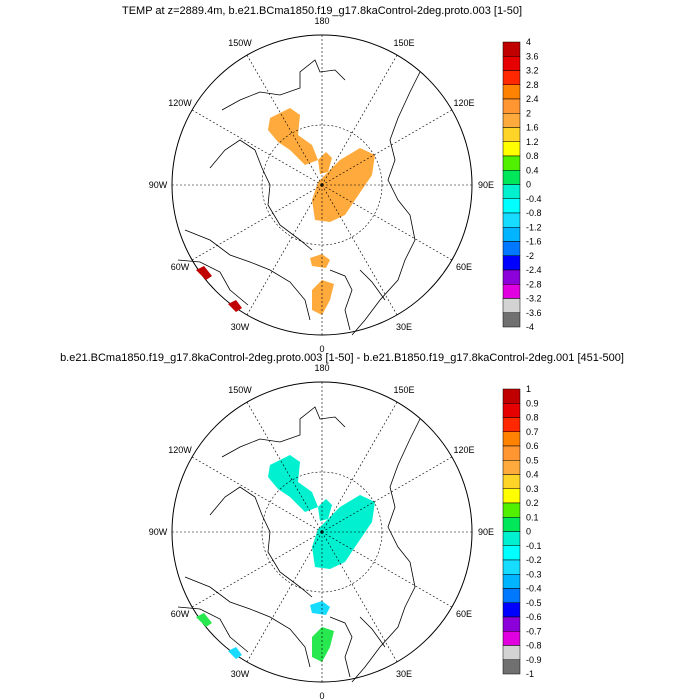 The width and height of the screenshot is (700, 700). What do you see at coordinates (534, 574) in the screenshot?
I see `colorbar-label: -0.3` at bounding box center [534, 574].